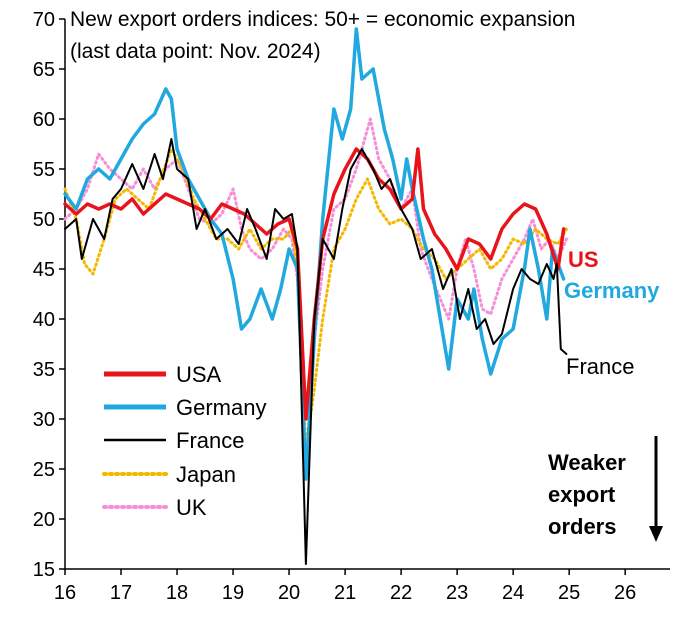 The image size is (680, 623). Describe the element at coordinates (656, 534) in the screenshot. I see `down-arrow-icon` at that location.